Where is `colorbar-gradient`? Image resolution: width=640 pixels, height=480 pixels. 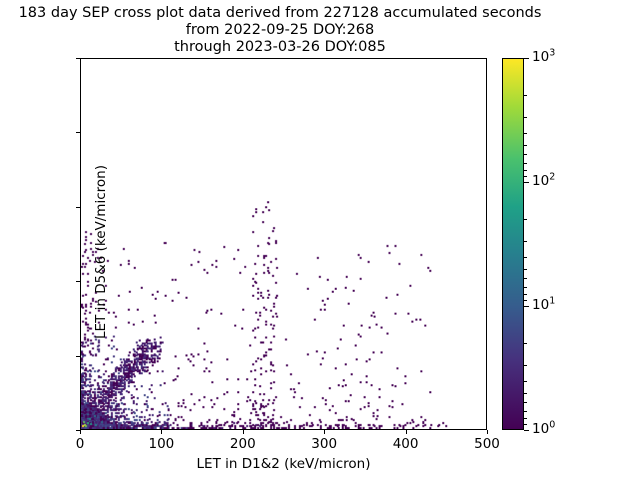
colorbar-gradient is located at coordinates (513, 244).